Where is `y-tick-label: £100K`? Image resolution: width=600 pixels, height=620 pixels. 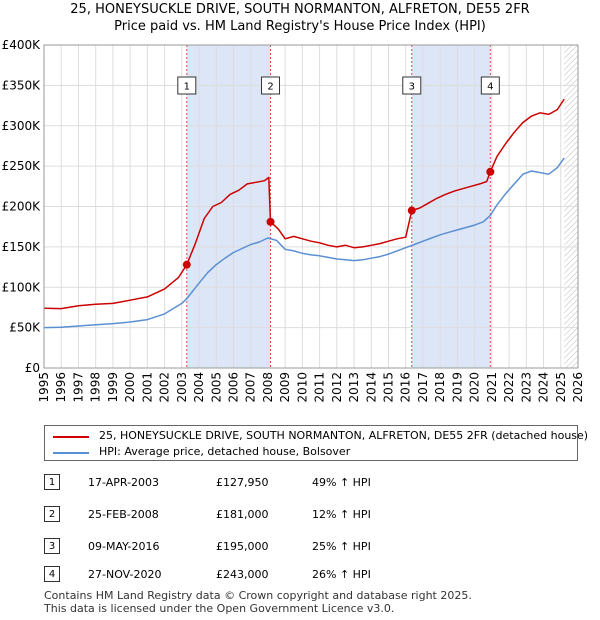 y-tick-label: £100K is located at coordinates (22, 287).